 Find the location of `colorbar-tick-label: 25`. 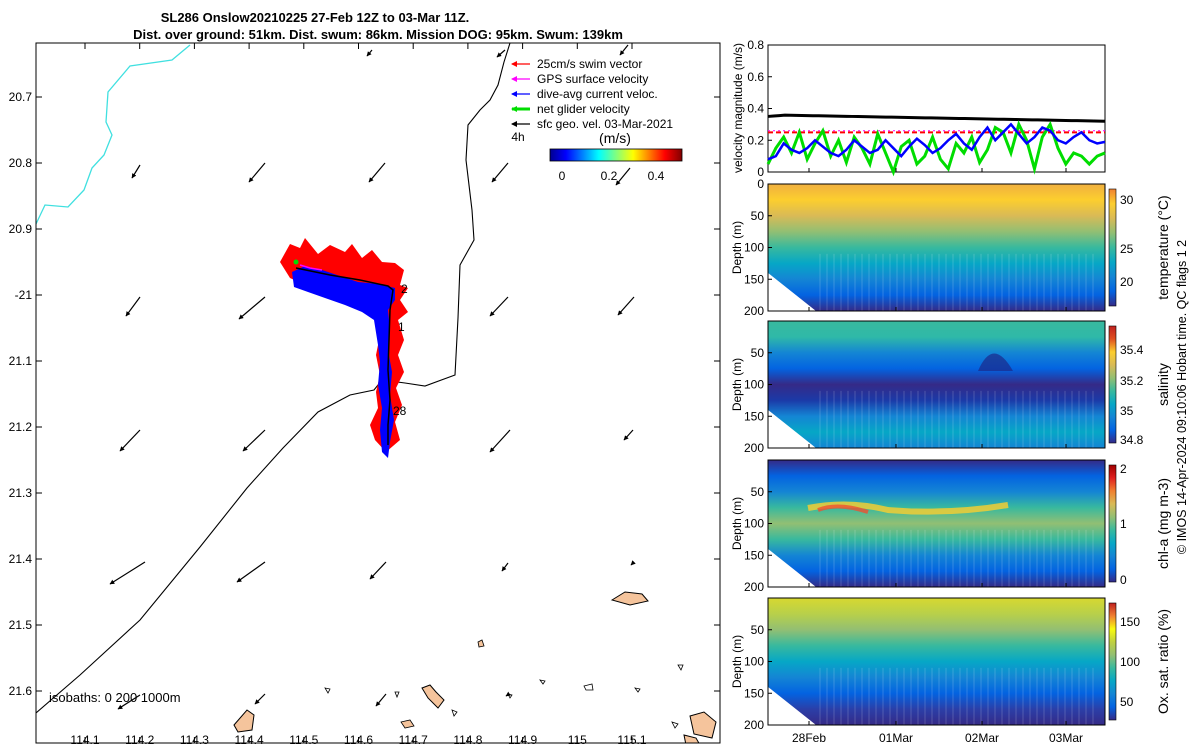

colorbar-tick-label: 25 is located at coordinates (1127, 249).